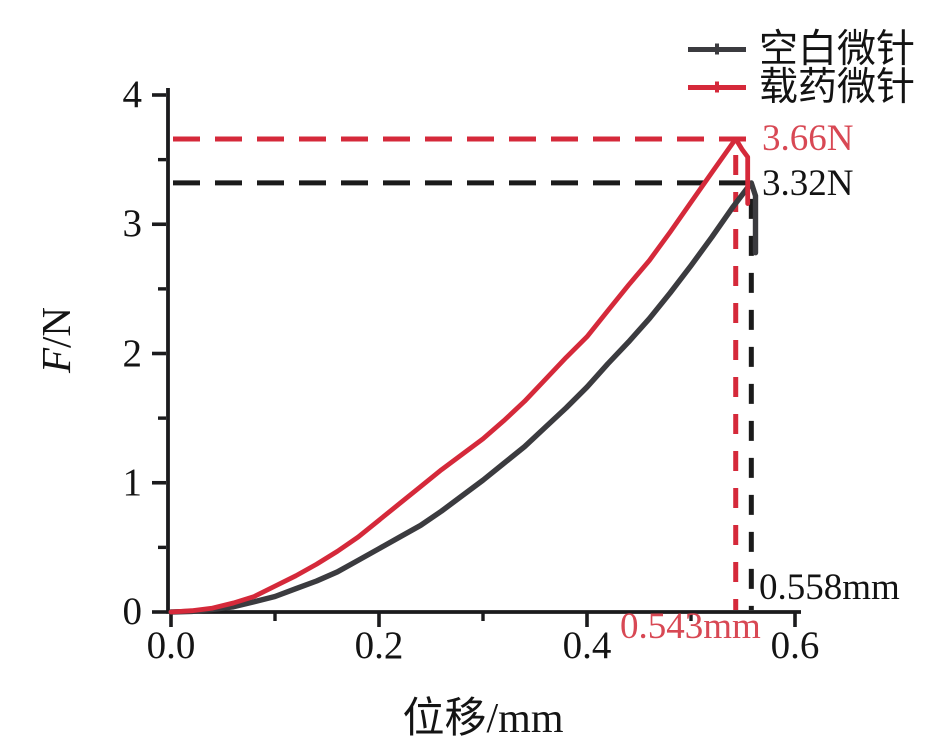 The image size is (943, 745). What do you see at coordinates (808, 138) in the screenshot?
I see `annotation-peak-force-red: 3.66N` at bounding box center [808, 138].